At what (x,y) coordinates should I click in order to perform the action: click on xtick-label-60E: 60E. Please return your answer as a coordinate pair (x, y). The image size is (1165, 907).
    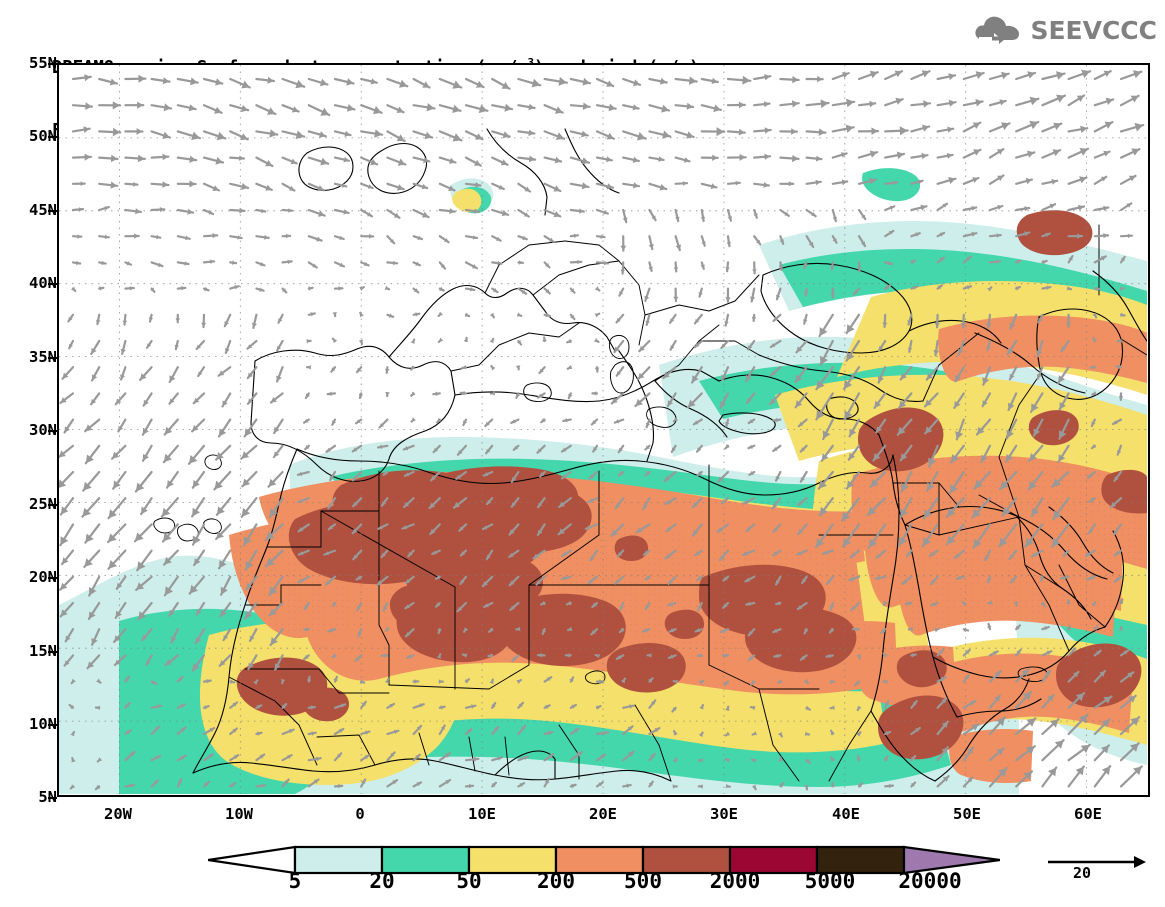
    Looking at the image, I should click on (1088, 814).